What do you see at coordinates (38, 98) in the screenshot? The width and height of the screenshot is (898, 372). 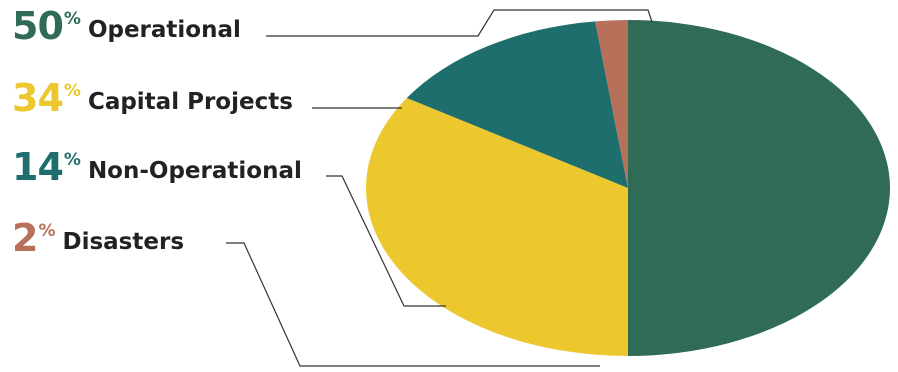 I see `slice-percent-value: 34` at bounding box center [38, 98].